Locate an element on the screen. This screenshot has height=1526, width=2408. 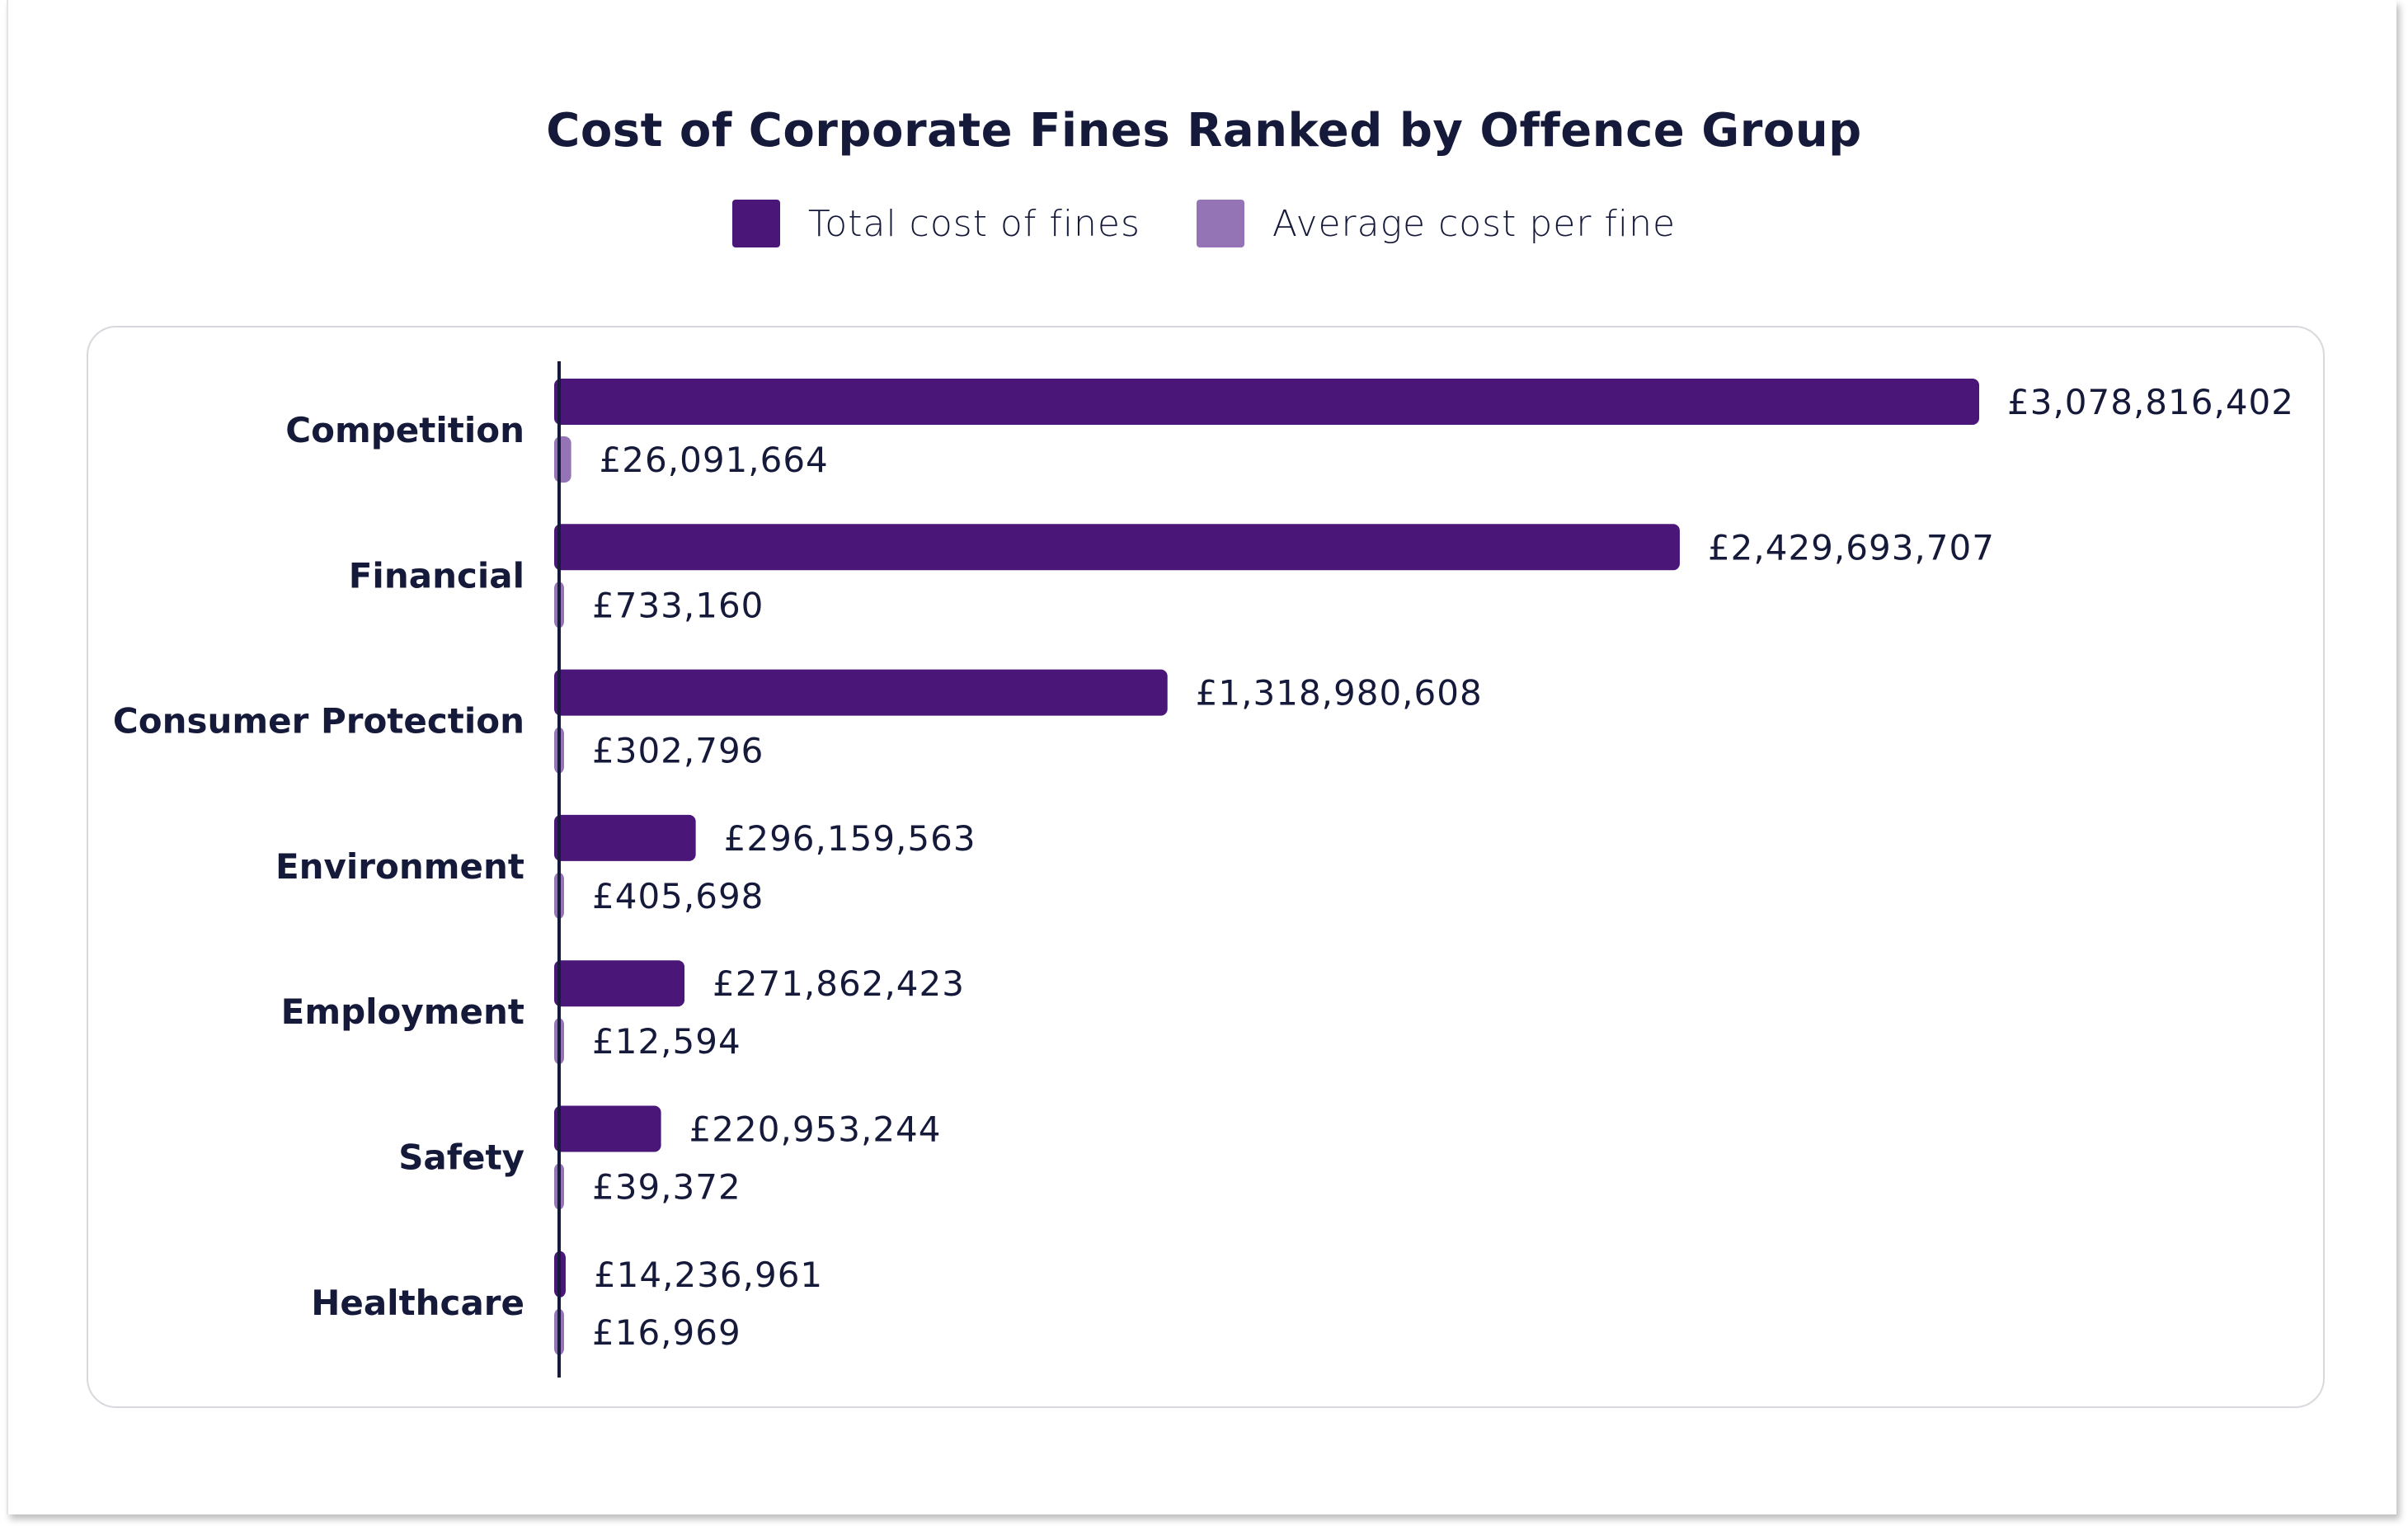
data-label-total-cost: £14,236,961 is located at coordinates (709, 1275).